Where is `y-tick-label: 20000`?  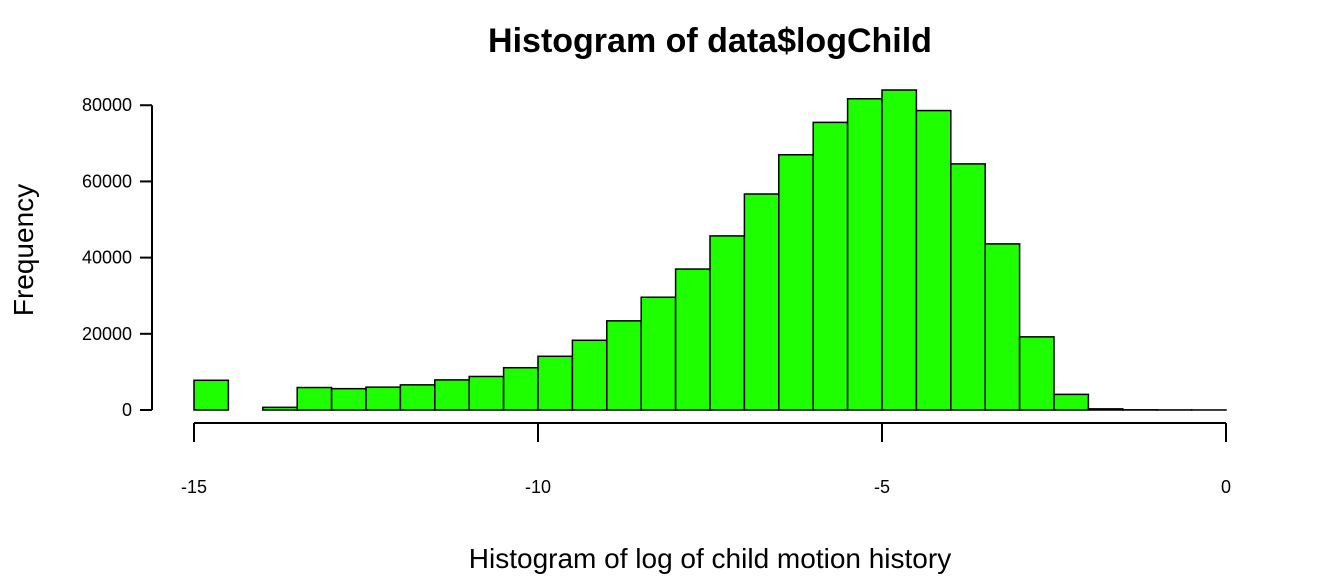
y-tick-label: 20000 is located at coordinates (107, 334).